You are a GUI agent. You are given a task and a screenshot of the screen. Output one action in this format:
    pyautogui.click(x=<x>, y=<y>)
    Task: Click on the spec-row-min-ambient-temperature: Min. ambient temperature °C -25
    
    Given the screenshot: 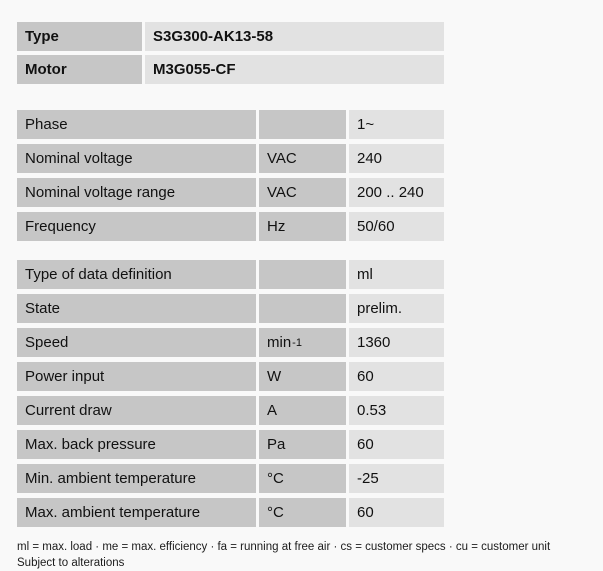 What is the action you would take?
    pyautogui.click(x=230, y=478)
    